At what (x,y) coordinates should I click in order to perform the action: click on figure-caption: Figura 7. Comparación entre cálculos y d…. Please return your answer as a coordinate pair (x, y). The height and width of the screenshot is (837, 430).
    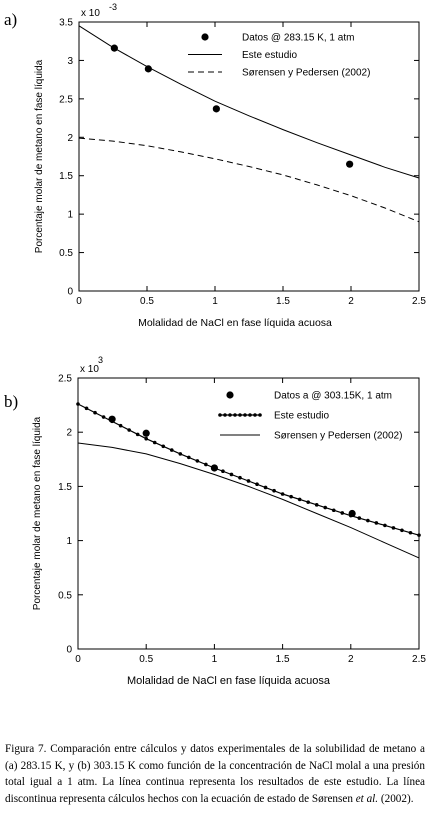
    Looking at the image, I should click on (215, 774).